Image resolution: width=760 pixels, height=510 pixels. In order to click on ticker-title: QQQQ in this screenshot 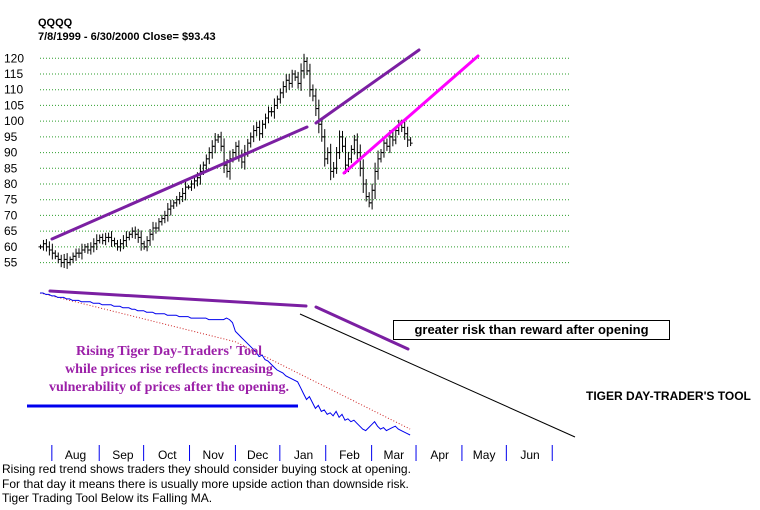, I will do `click(55, 23)`.